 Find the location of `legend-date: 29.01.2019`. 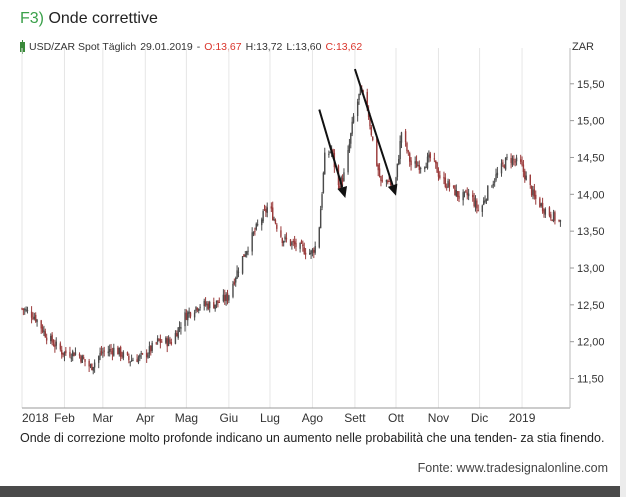

legend-date: 29.01.2019 is located at coordinates (166, 47).